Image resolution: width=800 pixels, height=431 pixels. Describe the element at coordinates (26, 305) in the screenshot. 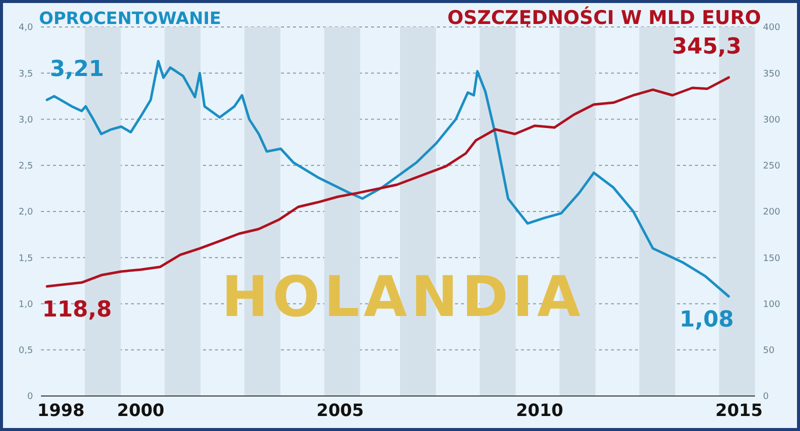

I see `y-tick-label: 1,0` at that location.